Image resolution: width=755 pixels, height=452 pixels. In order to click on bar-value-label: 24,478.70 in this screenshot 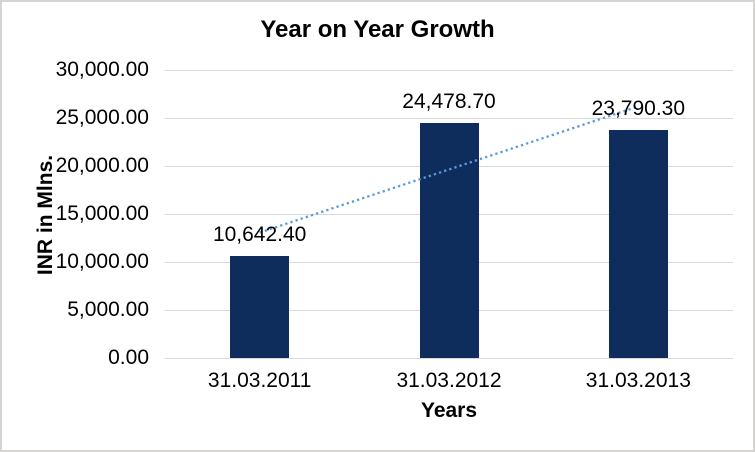, I will do `click(449, 101)`.